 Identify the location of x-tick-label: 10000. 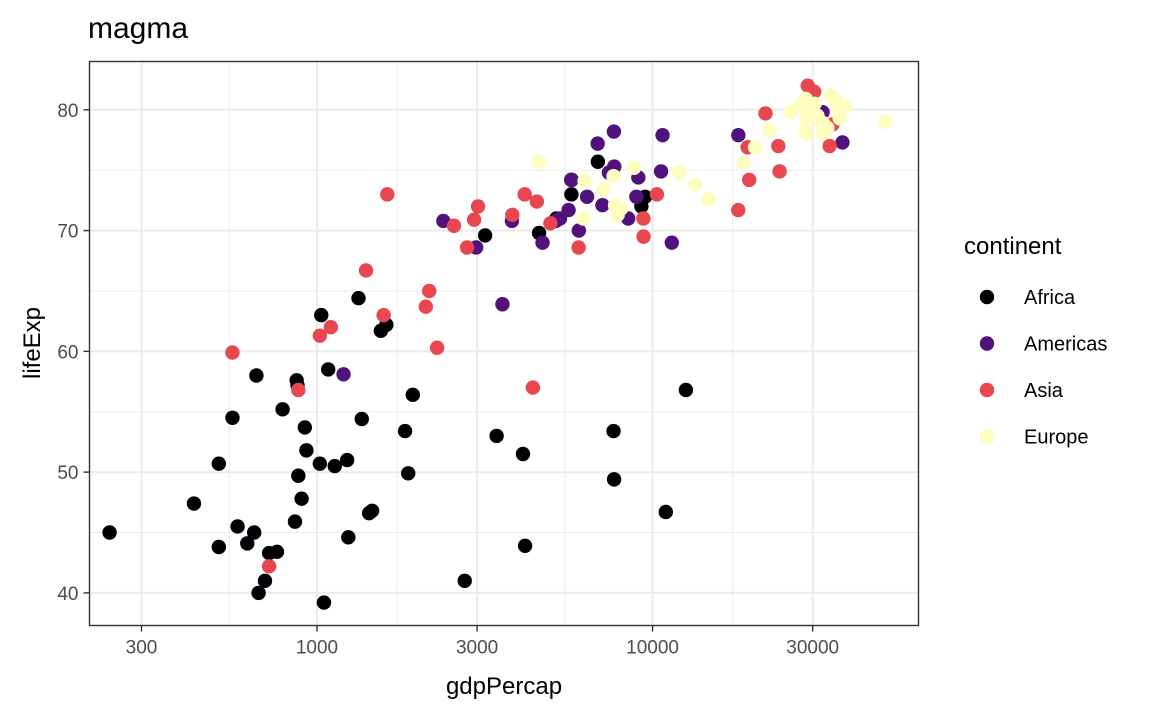
(652, 648).